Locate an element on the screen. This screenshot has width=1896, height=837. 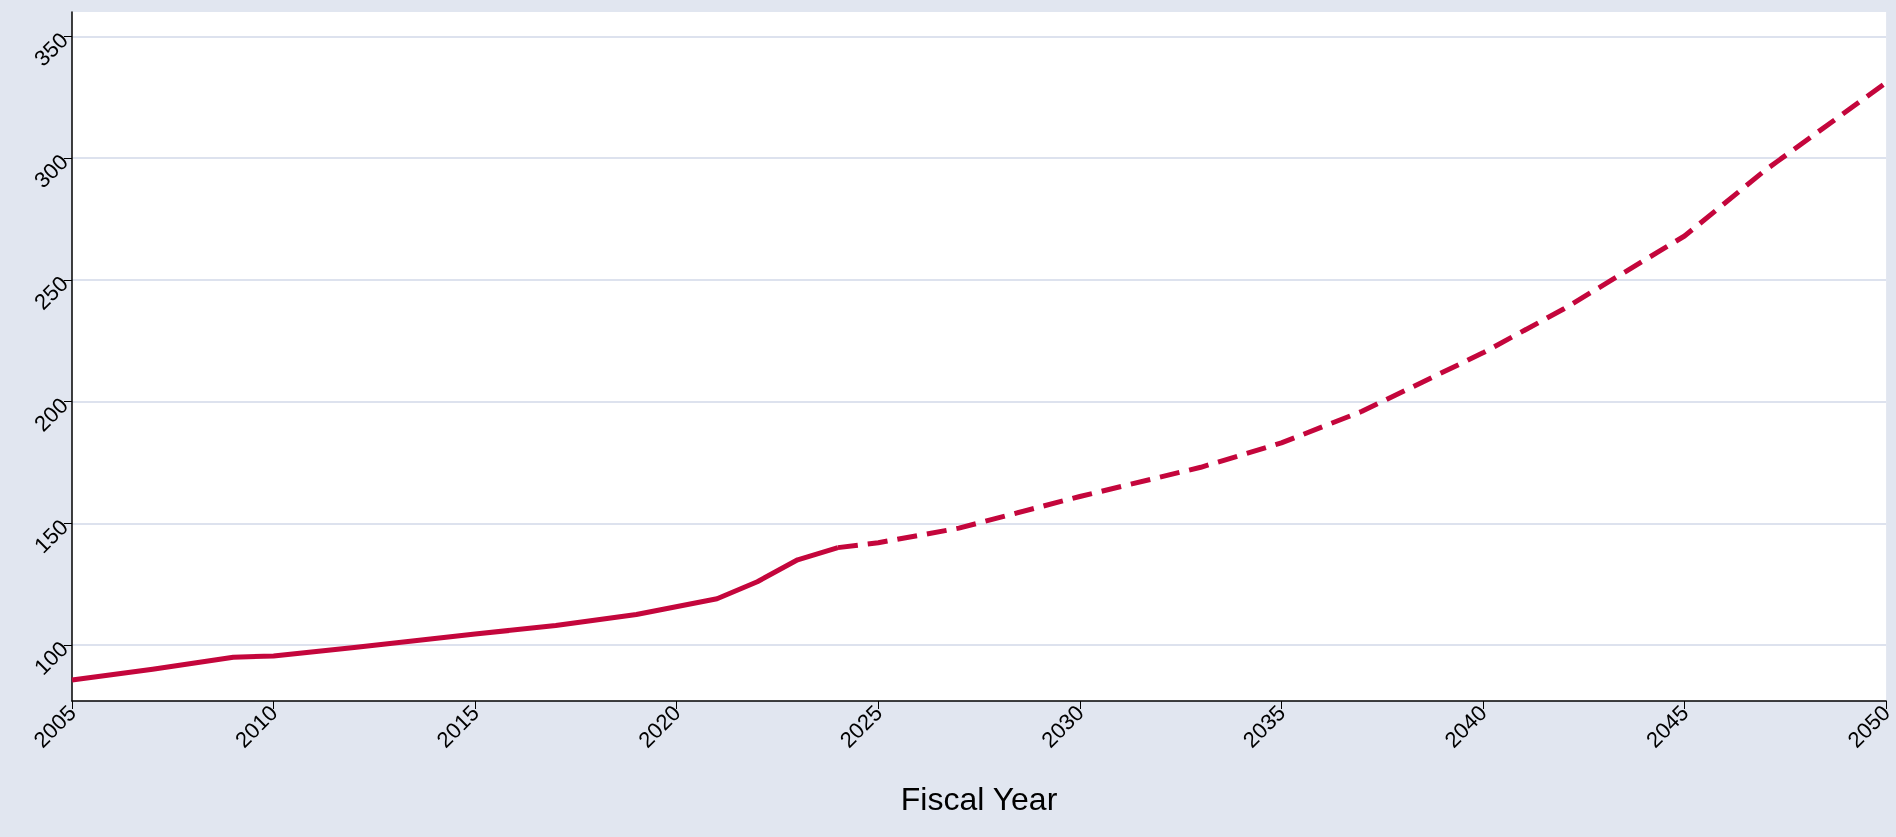
y-tick-label: 300 is located at coordinates (51, 171).